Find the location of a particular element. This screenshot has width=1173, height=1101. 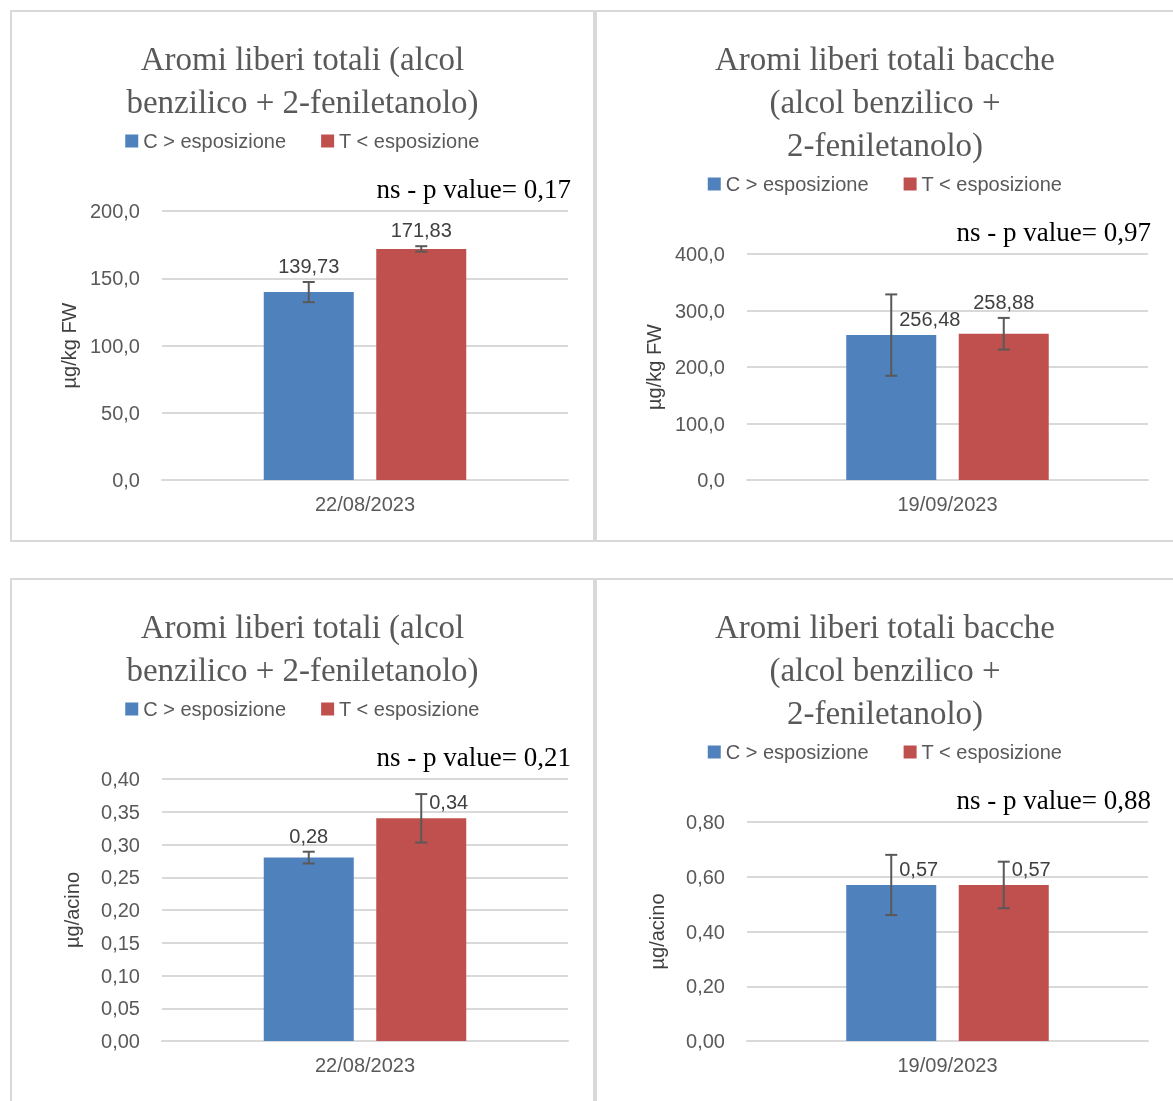

y-tick-label: 0,25 is located at coordinates (120, 877).